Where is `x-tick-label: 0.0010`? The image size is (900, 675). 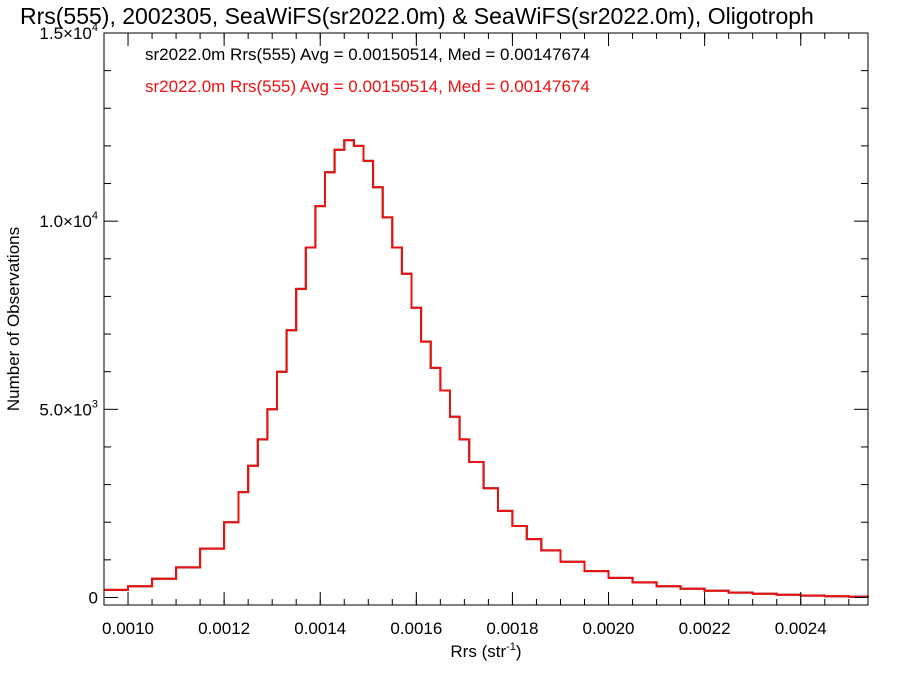 x-tick-label: 0.0010 is located at coordinates (128, 628).